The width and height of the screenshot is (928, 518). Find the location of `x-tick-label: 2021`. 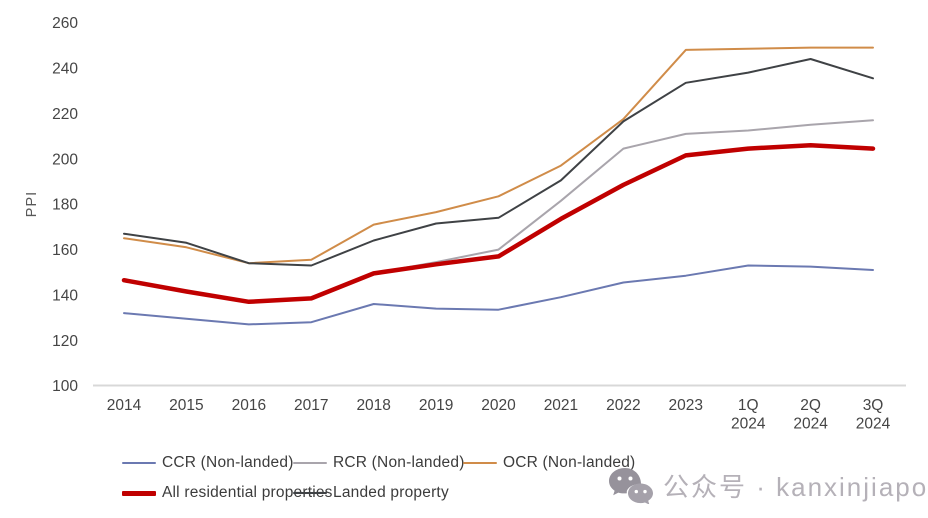

x-tick-label: 2021 is located at coordinates (561, 405).